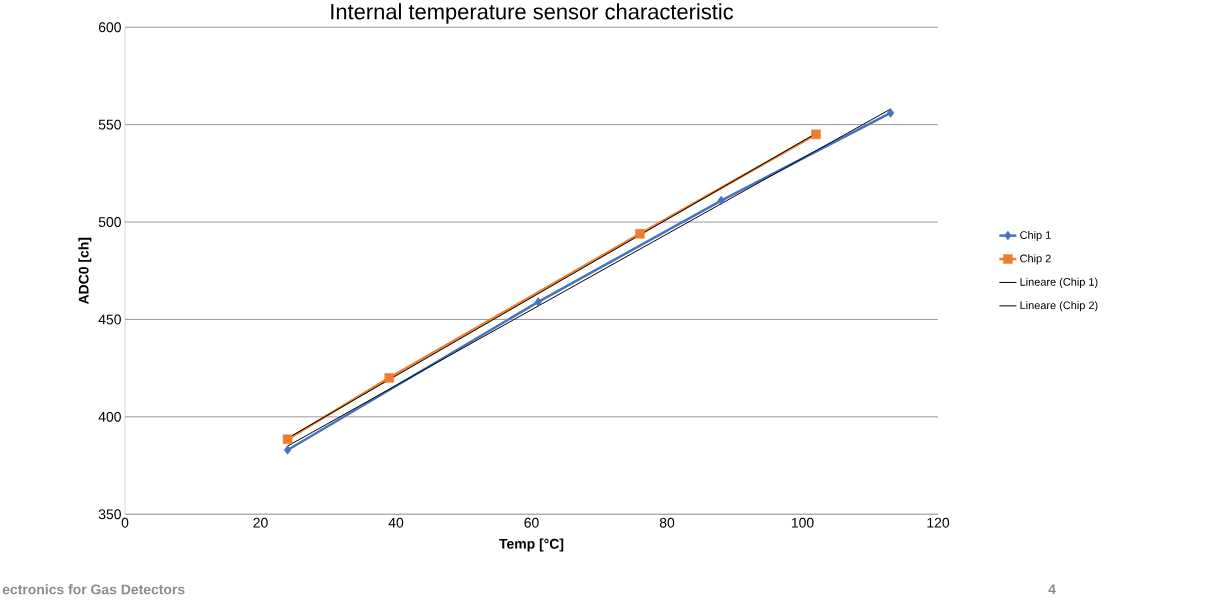 Image resolution: width=1212 pixels, height=601 pixels. Describe the element at coordinates (109, 319) in the screenshot. I see `y-tick-label: 450` at that location.